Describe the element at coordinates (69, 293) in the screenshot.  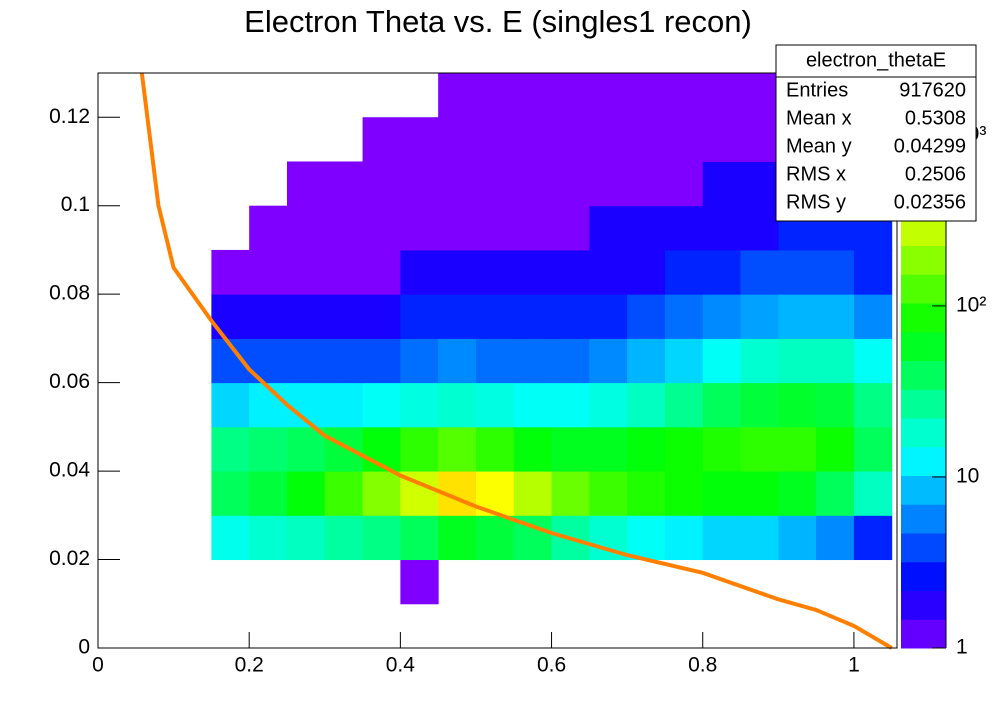
I see `y-tick-label: 0.08` at that location.